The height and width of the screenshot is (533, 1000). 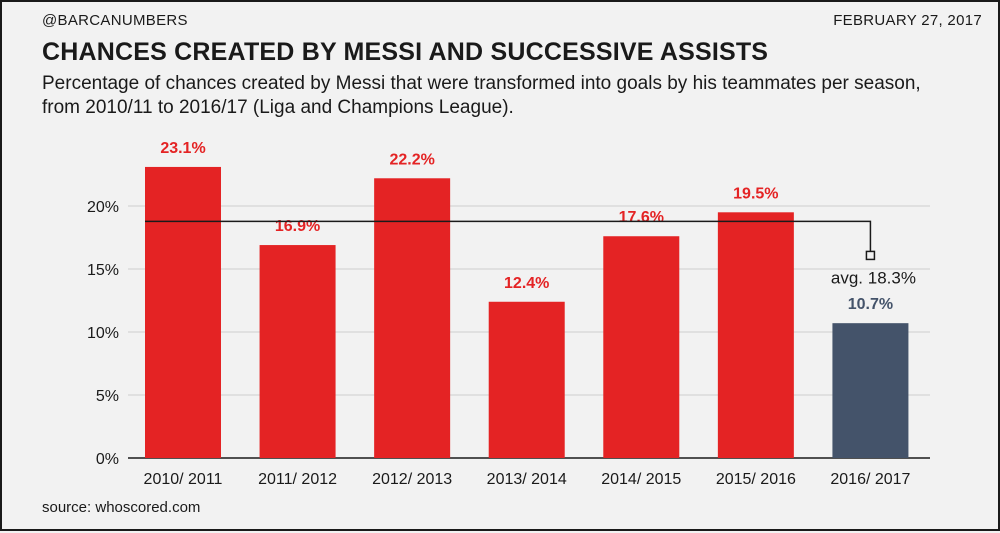 What do you see at coordinates (756, 479) in the screenshot?
I see `x-category-label: 2015/ 2016` at bounding box center [756, 479].